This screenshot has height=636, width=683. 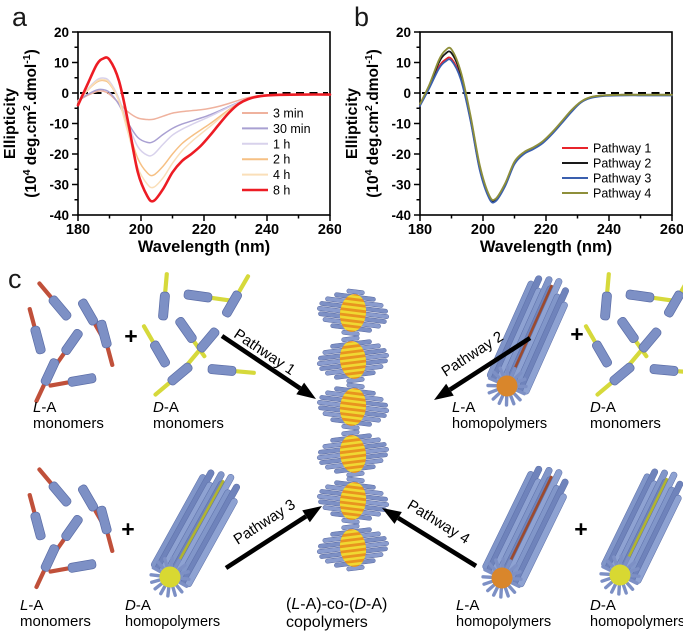 I want to click on y-axis-title: Ellipticity, so click(x=10, y=123).